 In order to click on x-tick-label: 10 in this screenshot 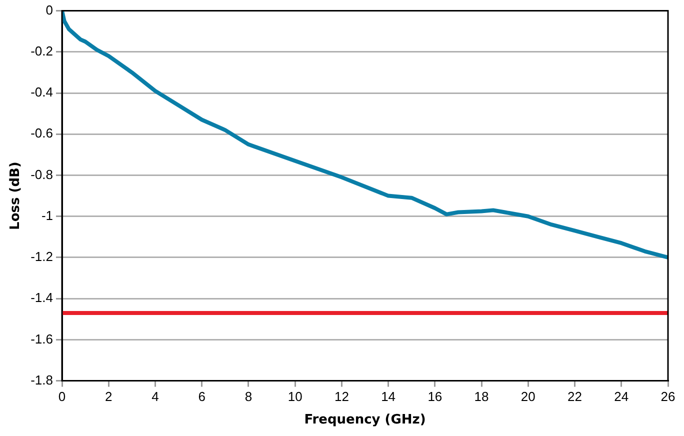, I will do `click(295, 396)`.